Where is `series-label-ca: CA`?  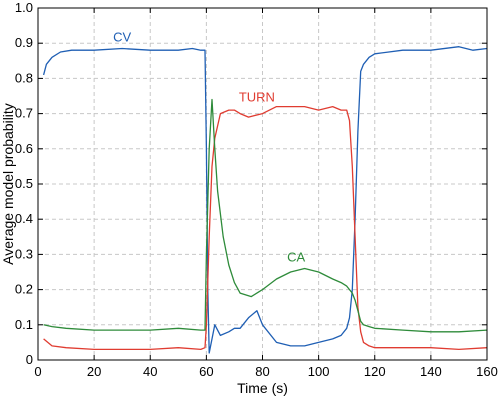 series-label-ca: CA is located at coordinates (296, 256).